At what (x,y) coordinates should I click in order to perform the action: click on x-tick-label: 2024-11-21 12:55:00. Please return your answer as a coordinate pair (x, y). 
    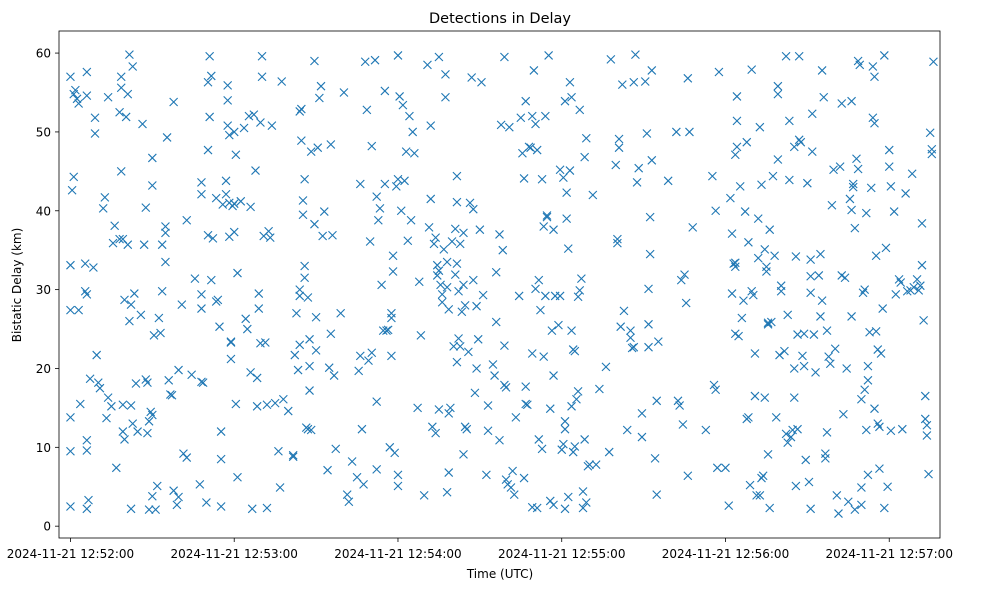
    Looking at the image, I should click on (561, 554).